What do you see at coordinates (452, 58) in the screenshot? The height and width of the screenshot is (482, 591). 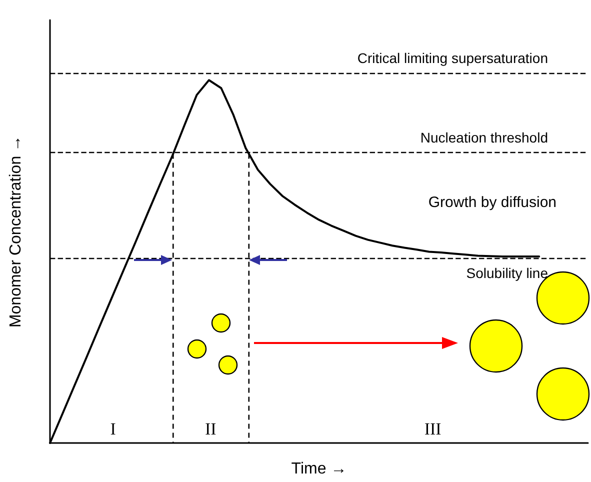 I see `ref-line-label: Critical limiting supersaturation` at bounding box center [452, 58].